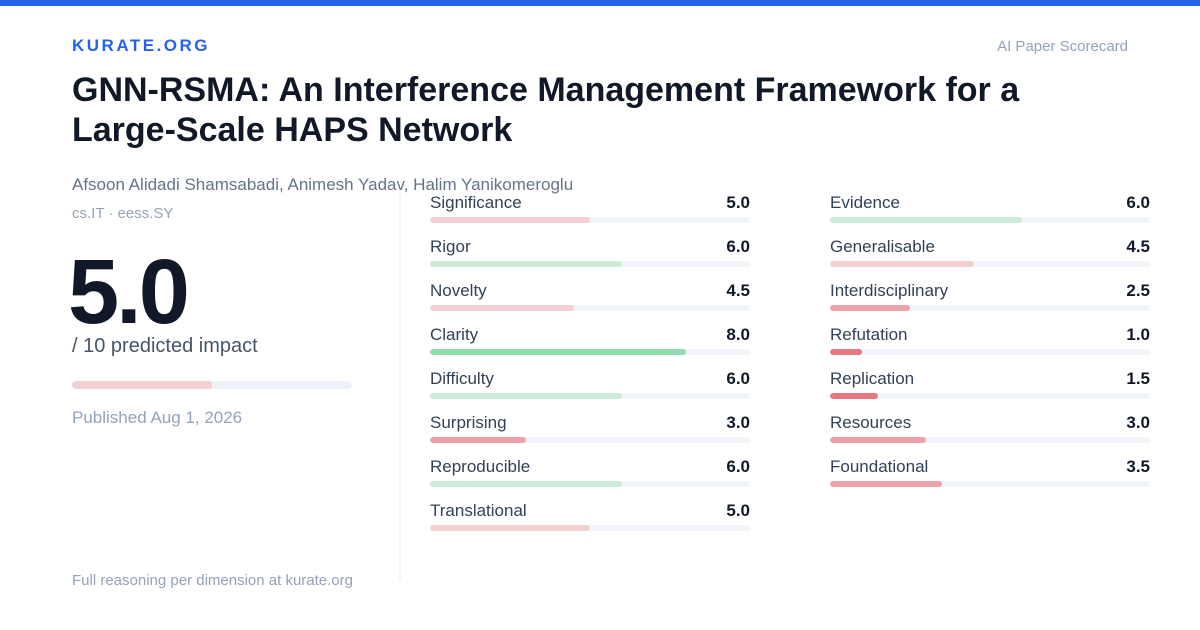 This screenshot has height=630, width=1200. What do you see at coordinates (889, 290) in the screenshot?
I see `dimension-name: Interdisciplinary` at bounding box center [889, 290].